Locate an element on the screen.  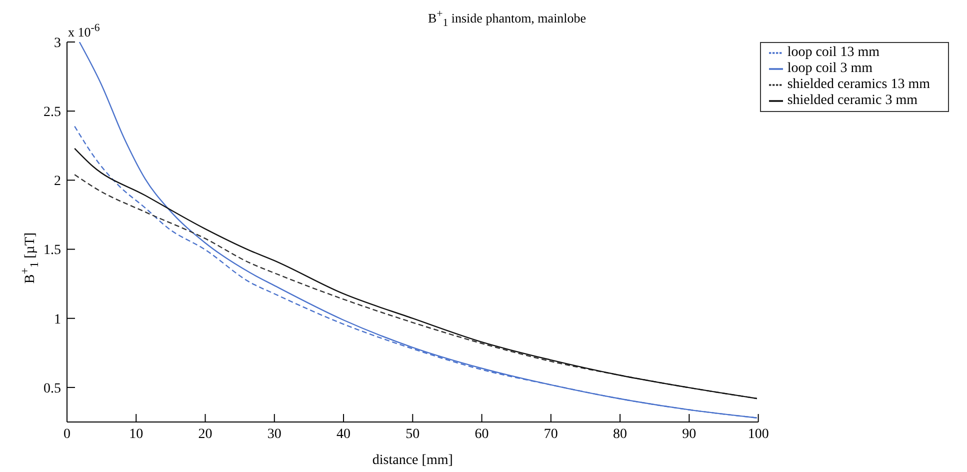
y-tick-label: 2 is located at coordinates (57, 182).